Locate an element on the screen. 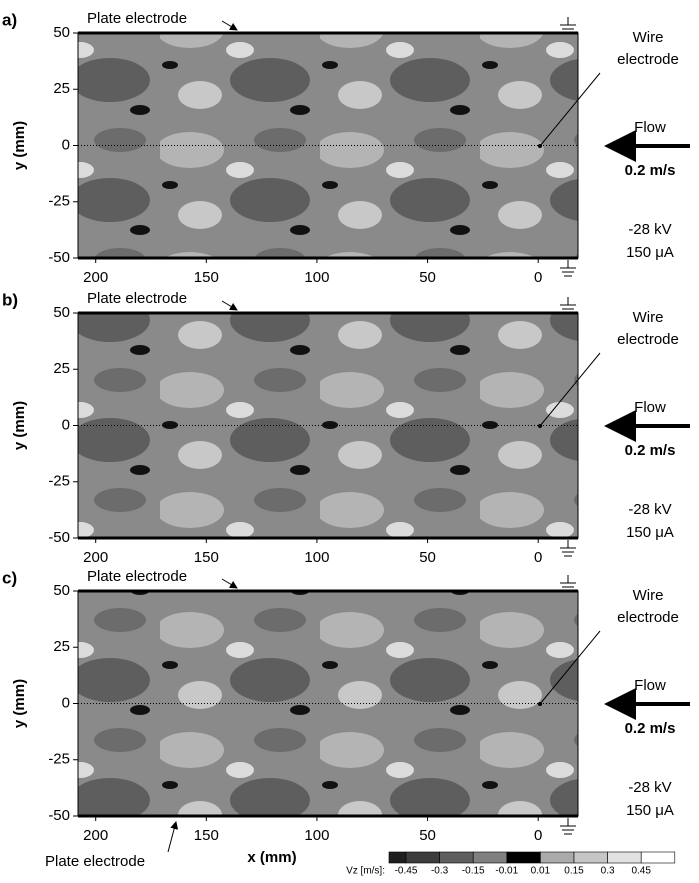 This screenshot has width=699, height=883. colorbar-tick-label: 0.3 is located at coordinates (608, 871).